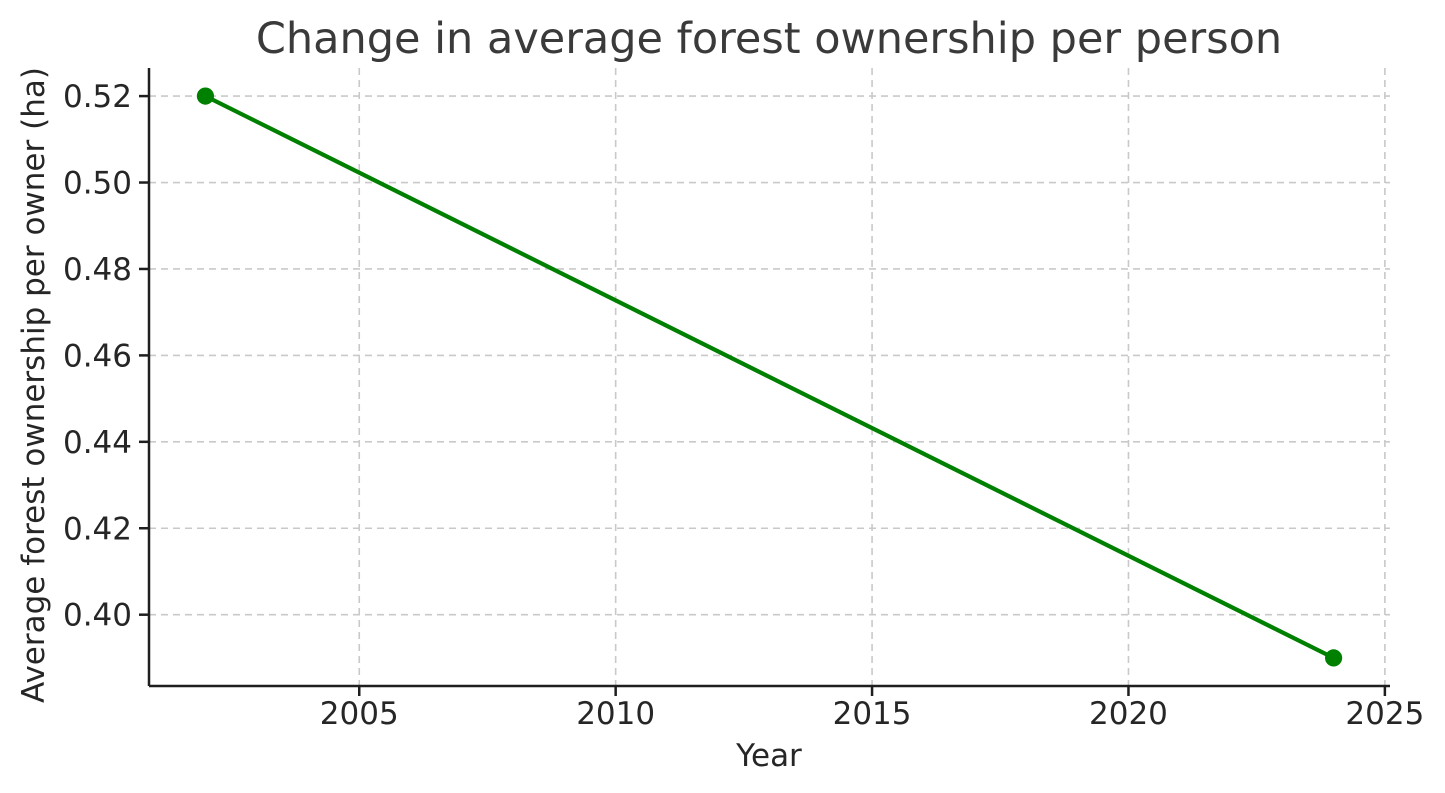  Describe the element at coordinates (97, 443) in the screenshot. I see `y-tick-label: 0.44` at that location.